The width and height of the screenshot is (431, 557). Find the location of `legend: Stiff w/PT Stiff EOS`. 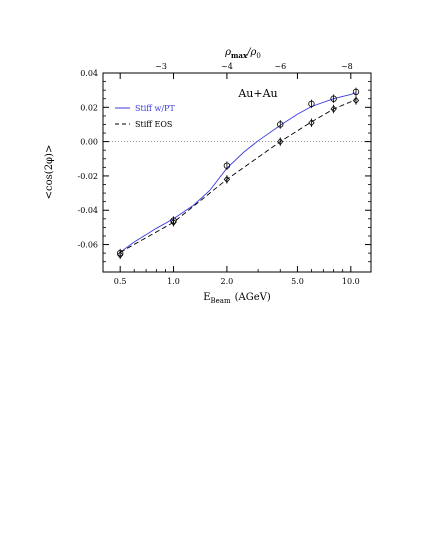

legend: Stiff w/PT Stiff EOS is located at coordinates (145, 116).